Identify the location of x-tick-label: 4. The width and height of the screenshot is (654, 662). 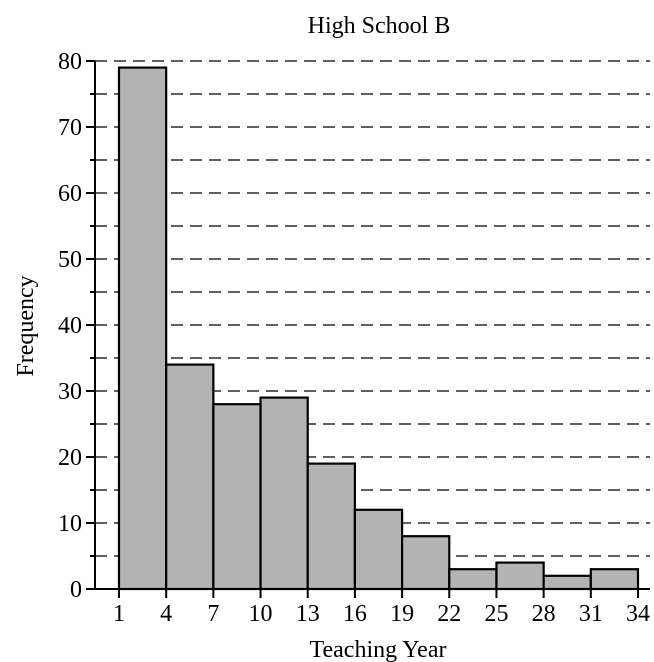
(166, 614).